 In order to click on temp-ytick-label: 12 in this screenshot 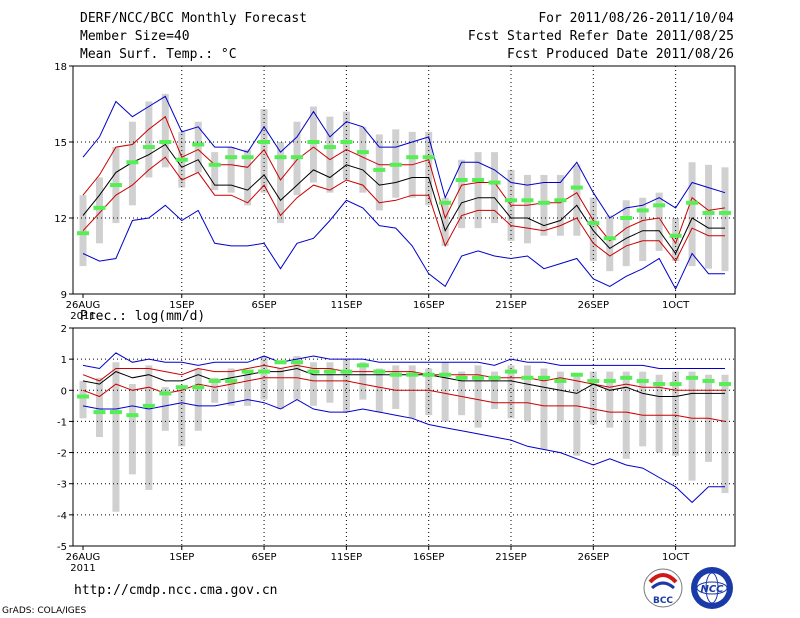, I will do `click(60, 219)`.